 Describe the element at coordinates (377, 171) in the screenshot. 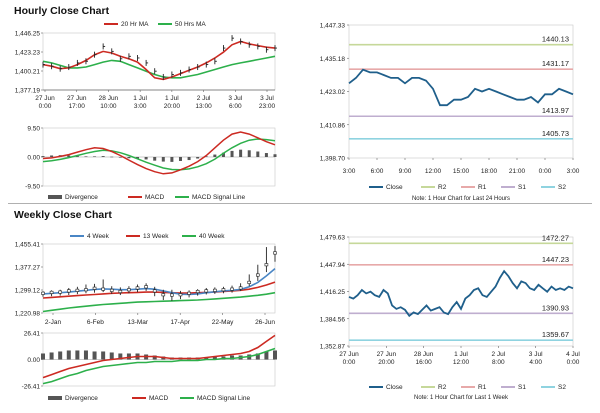

I see `x-tick-label: 6:00` at that location.